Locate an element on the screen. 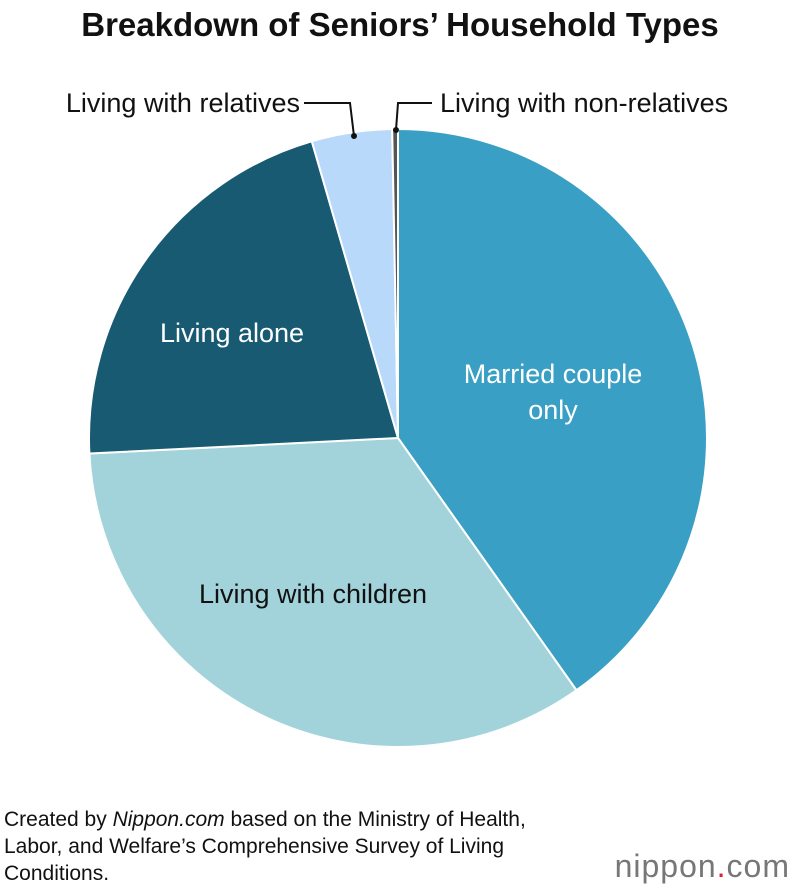 The image size is (800, 896). logo: nippon.com is located at coordinates (702, 866).